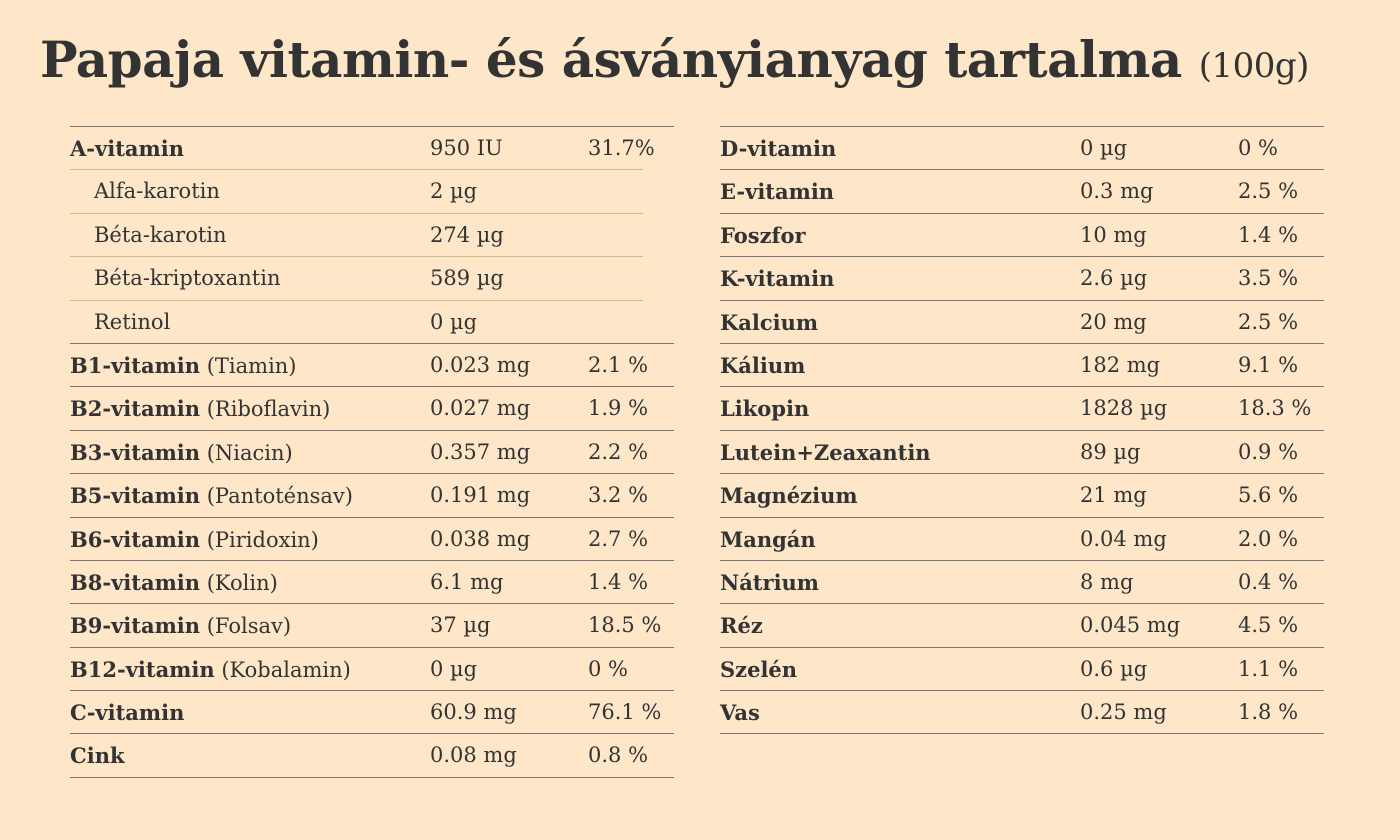 This screenshot has height=840, width=1400. I want to click on nutrient-name: Nátrium, so click(770, 582).